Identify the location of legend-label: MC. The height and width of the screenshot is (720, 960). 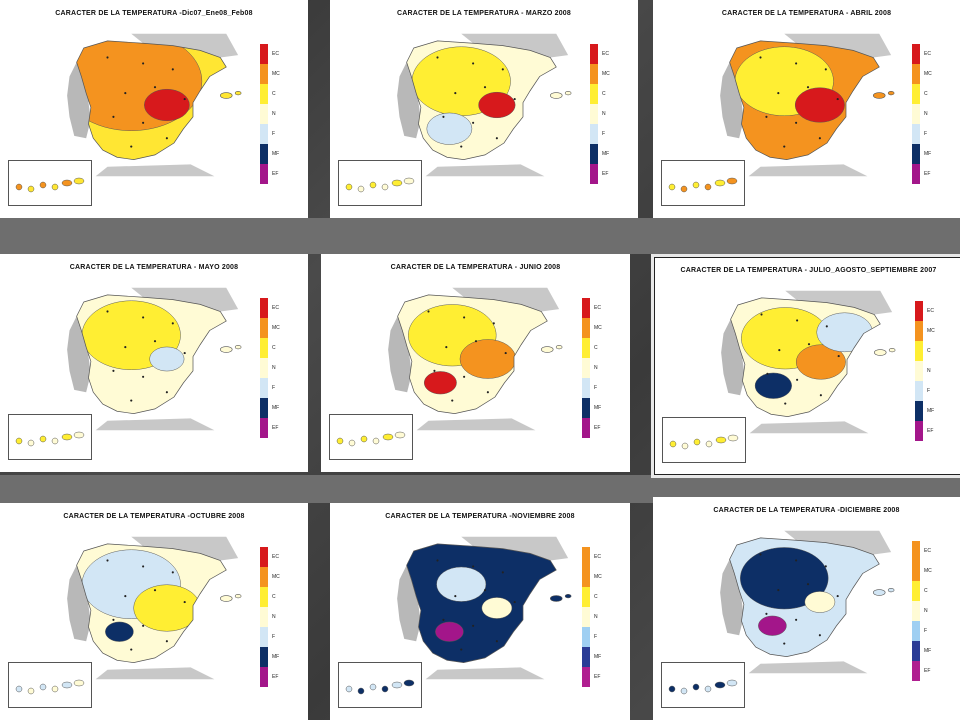
(598, 328).